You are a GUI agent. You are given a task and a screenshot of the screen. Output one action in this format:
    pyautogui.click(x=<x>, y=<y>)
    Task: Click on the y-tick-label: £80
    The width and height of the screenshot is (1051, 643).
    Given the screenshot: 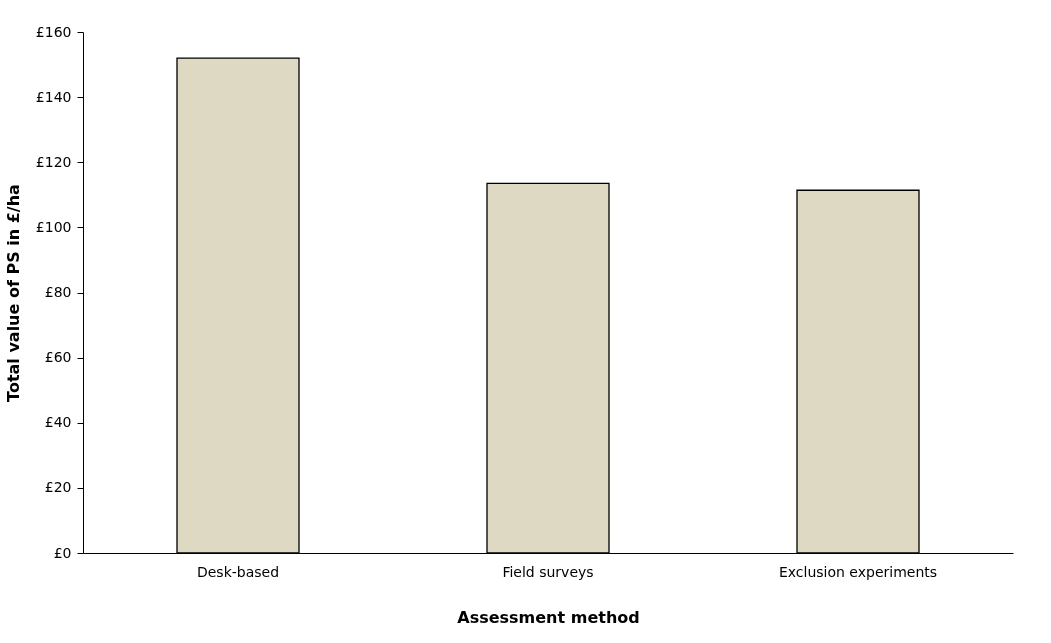 What is the action you would take?
    pyautogui.click(x=58, y=292)
    